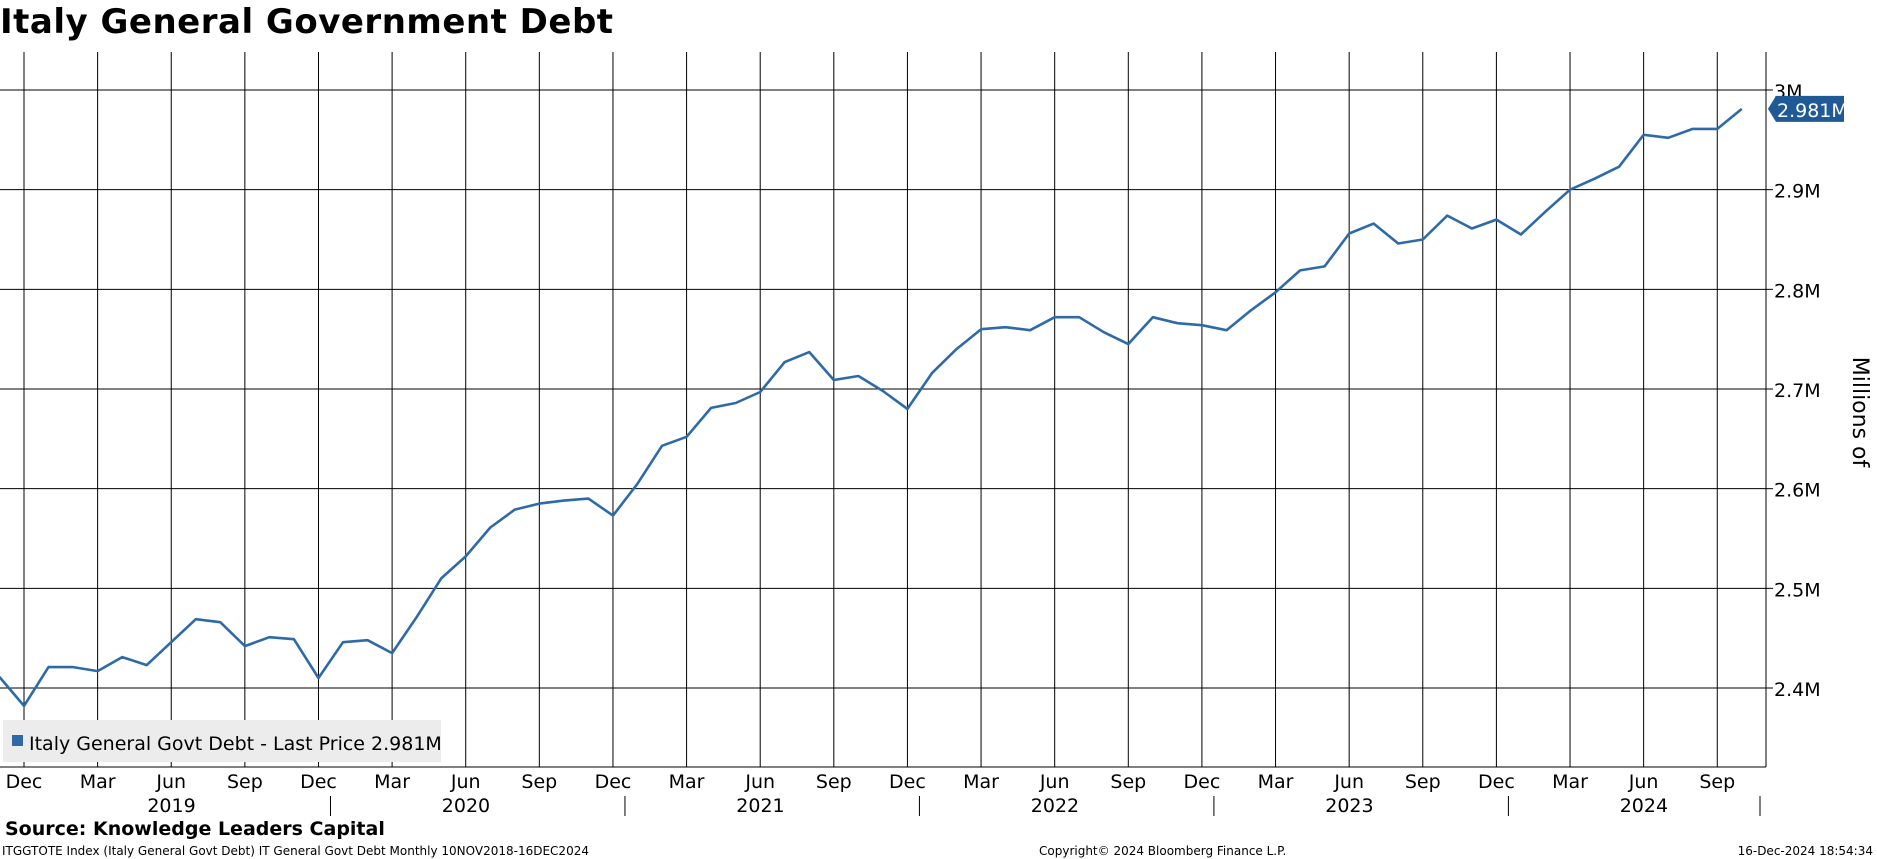 This screenshot has width=1877, height=859. I want to click on chart-title: Italy General Government Debt, so click(307, 22).